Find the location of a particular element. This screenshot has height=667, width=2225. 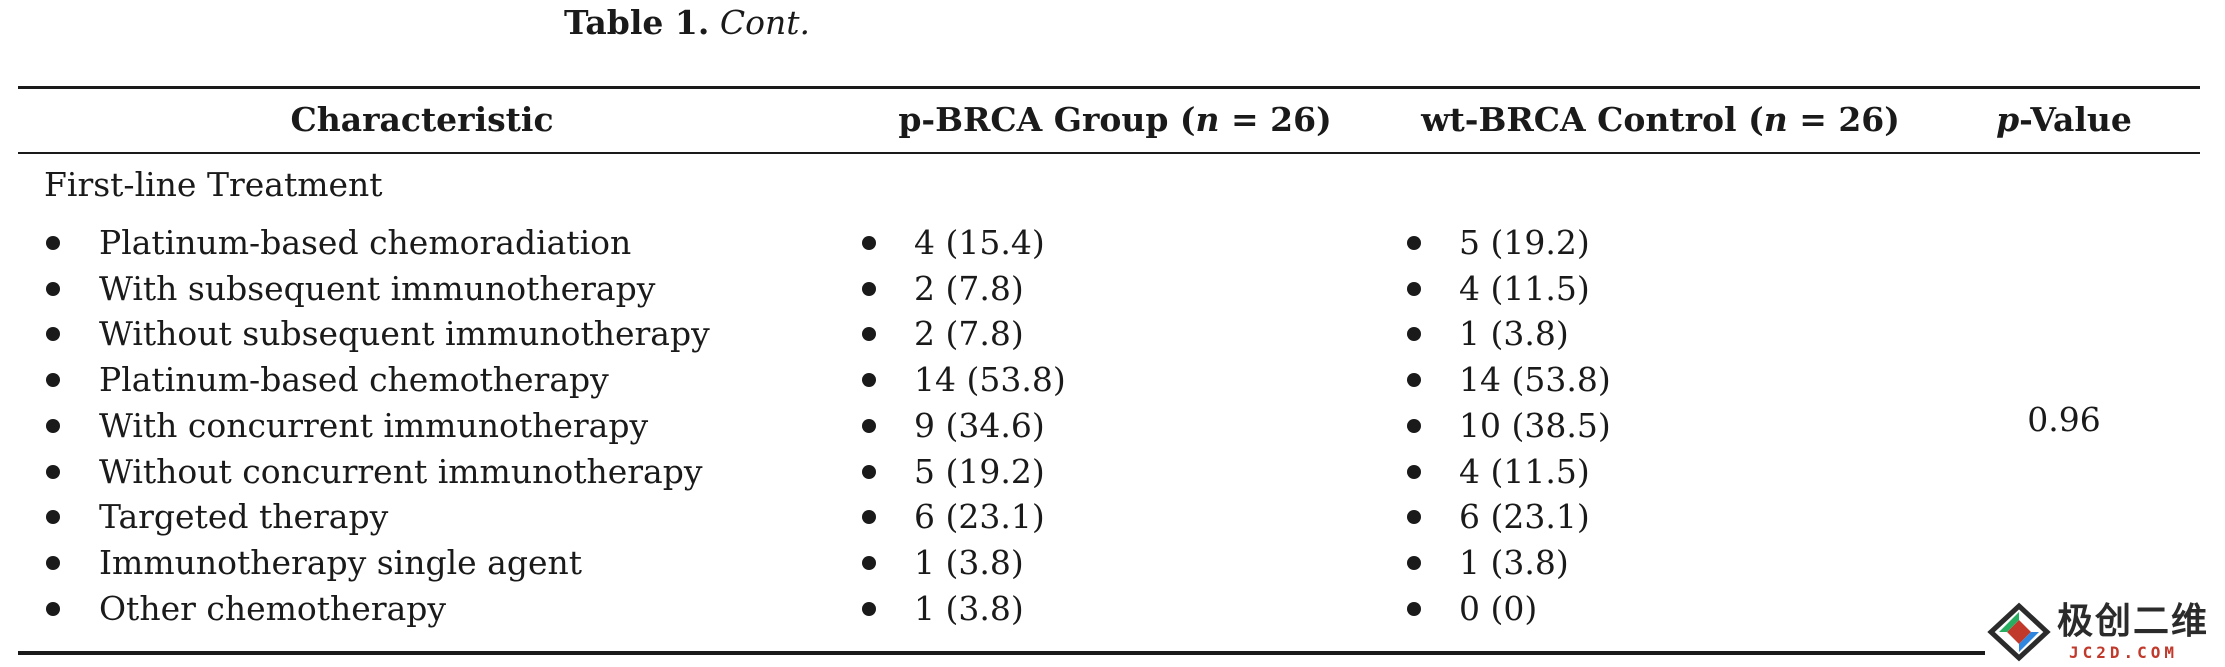

header-wtbrca-post: = 26) is located at coordinates (1843, 119).